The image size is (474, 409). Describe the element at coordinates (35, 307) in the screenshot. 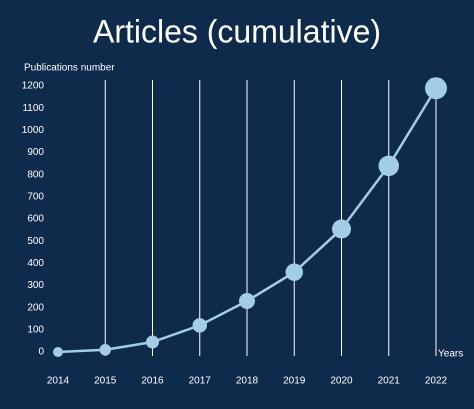

I see `y-tick-label: 200` at that location.